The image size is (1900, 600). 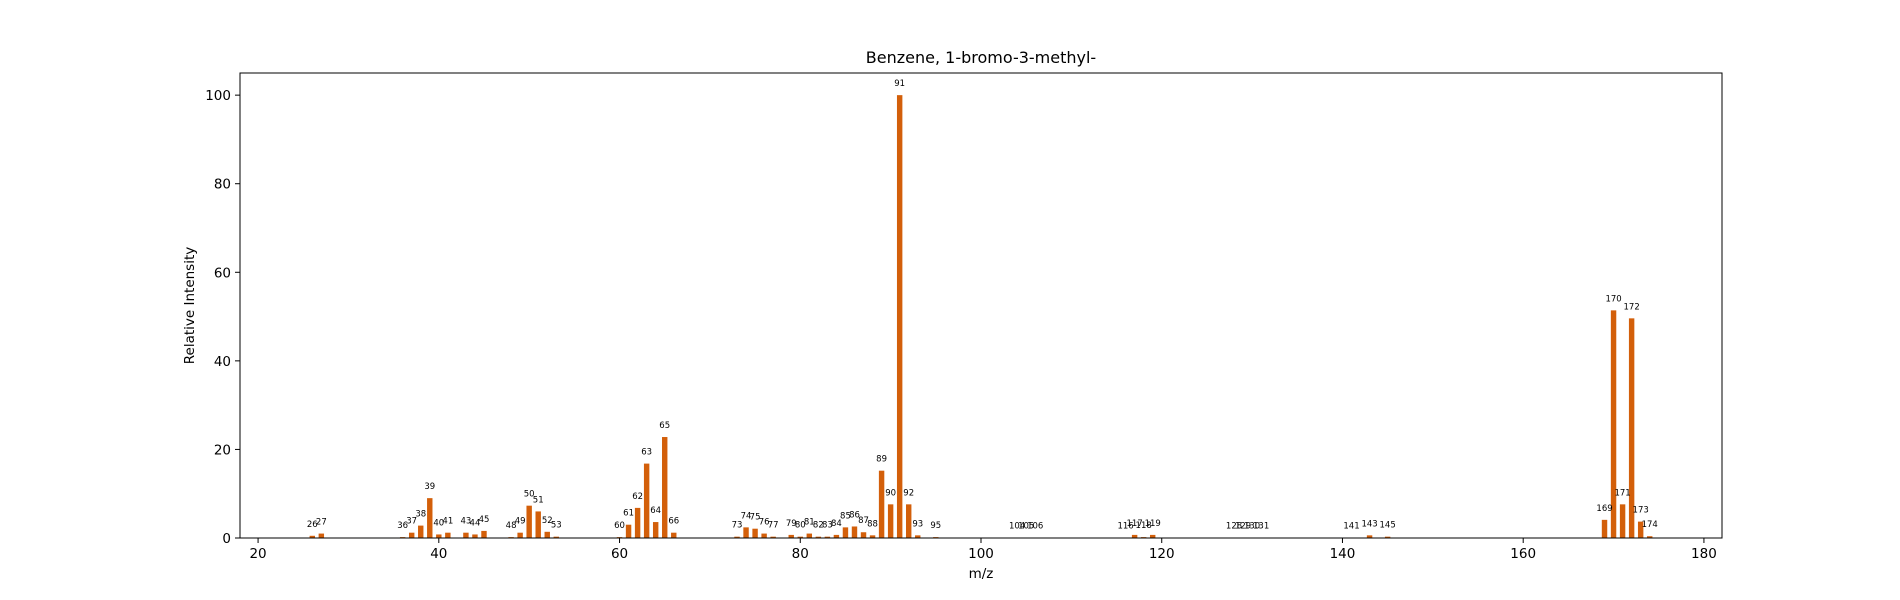 I want to click on y-tick-label: 40, so click(x=222, y=362).